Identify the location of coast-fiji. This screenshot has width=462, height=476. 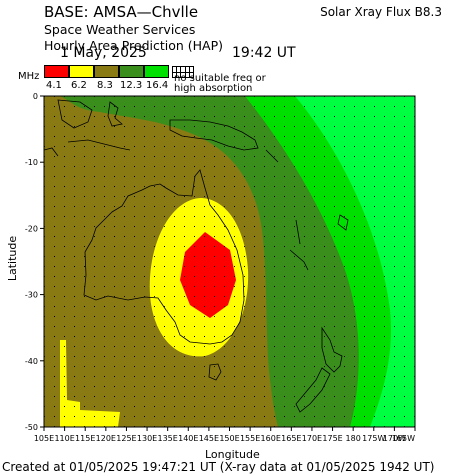
(343, 222).